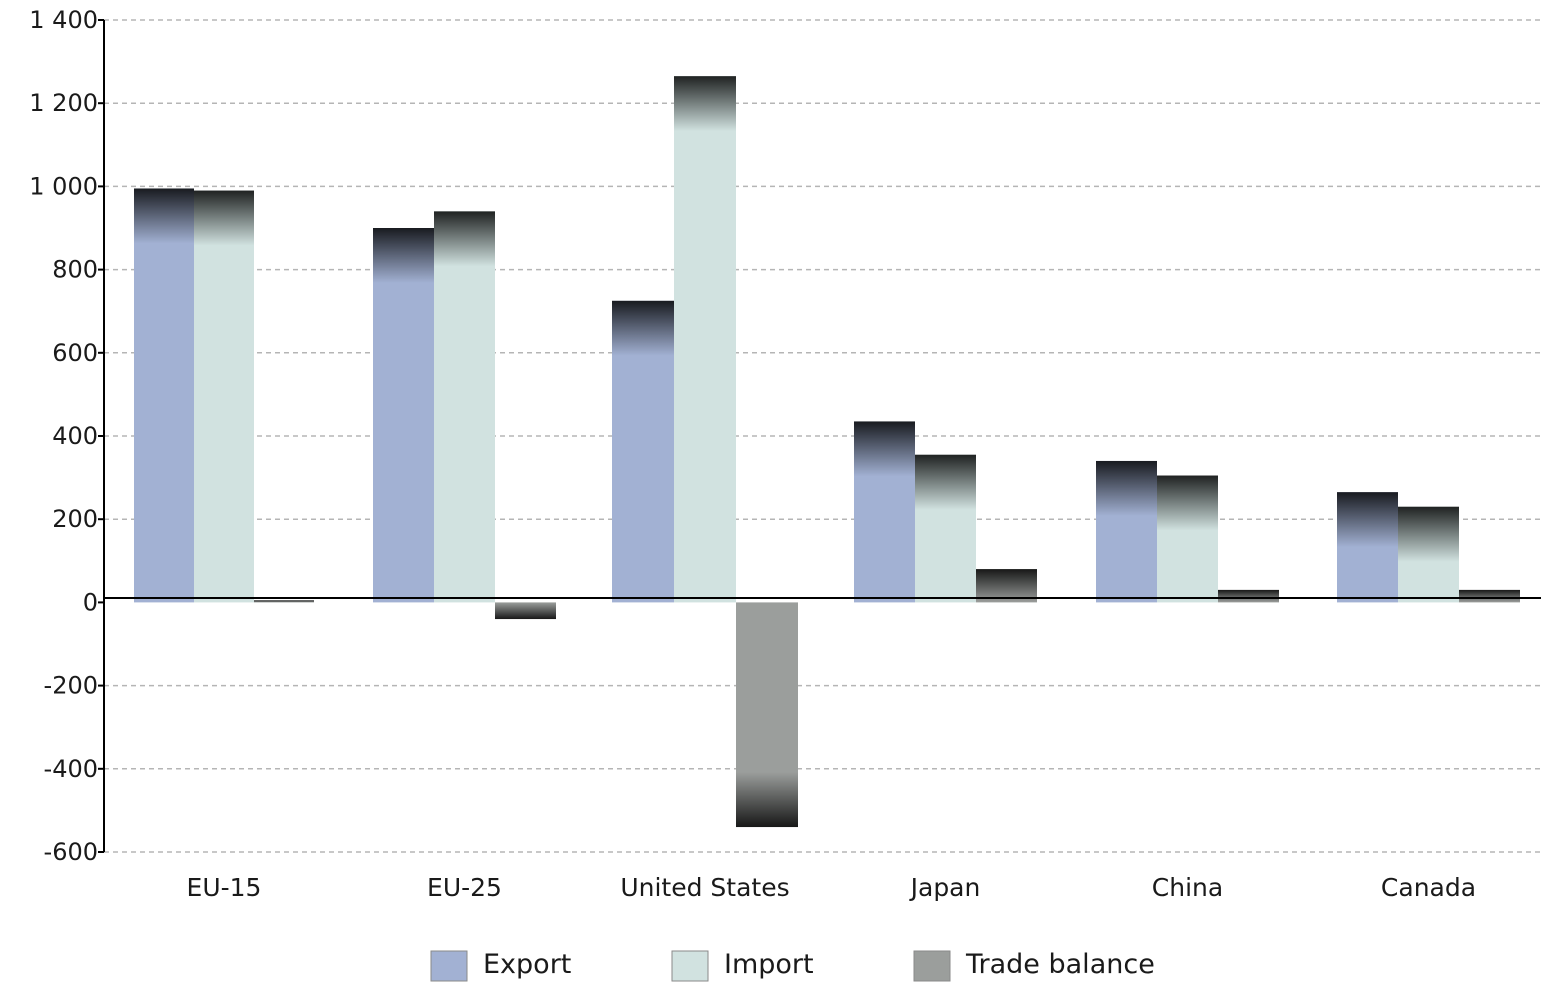 The width and height of the screenshot is (1541, 982). What do you see at coordinates (63, 186) in the screenshot?
I see `y-tick-label: 1 000` at bounding box center [63, 186].